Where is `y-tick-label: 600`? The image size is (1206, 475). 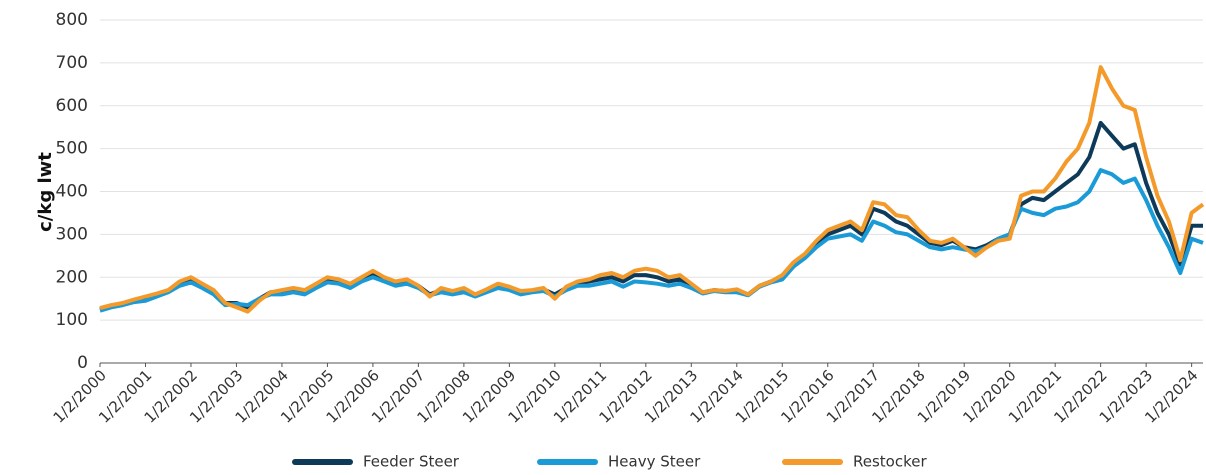 y-tick-label: 600 is located at coordinates (72, 106).